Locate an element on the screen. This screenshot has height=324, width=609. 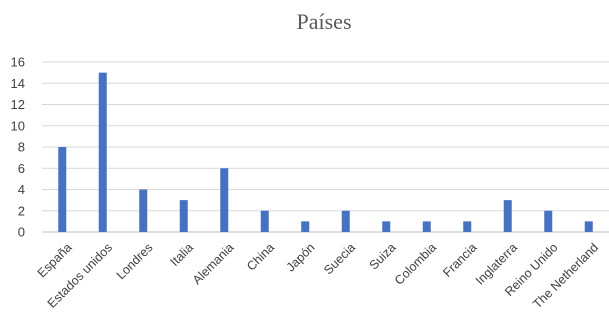
chart-title: Países is located at coordinates (324, 21).